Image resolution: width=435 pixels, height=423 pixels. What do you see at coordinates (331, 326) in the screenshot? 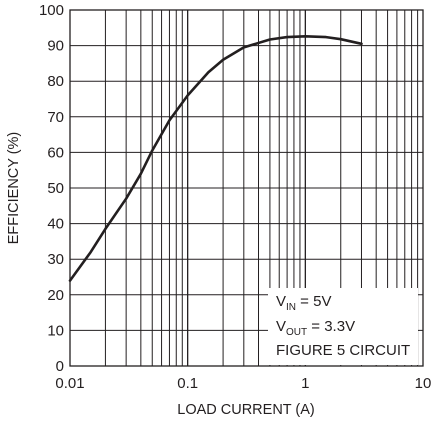
I see `vout-value: = 3.3V` at bounding box center [331, 326].